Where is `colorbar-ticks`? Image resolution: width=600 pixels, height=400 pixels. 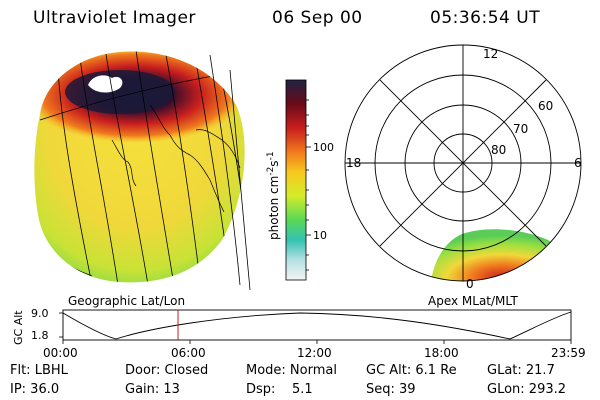 colorbar-ticks is located at coordinates (308, 185).